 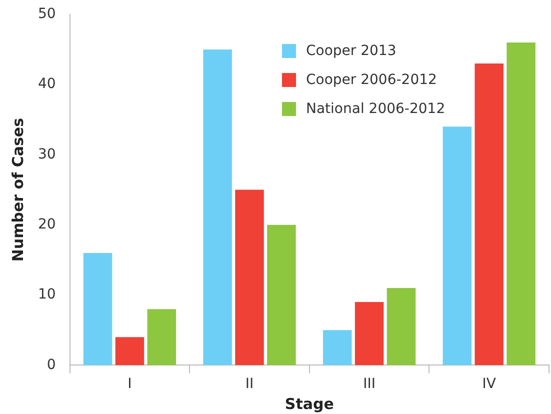 What do you see at coordinates (51, 364) in the screenshot?
I see `y-tick-label: 0` at bounding box center [51, 364].